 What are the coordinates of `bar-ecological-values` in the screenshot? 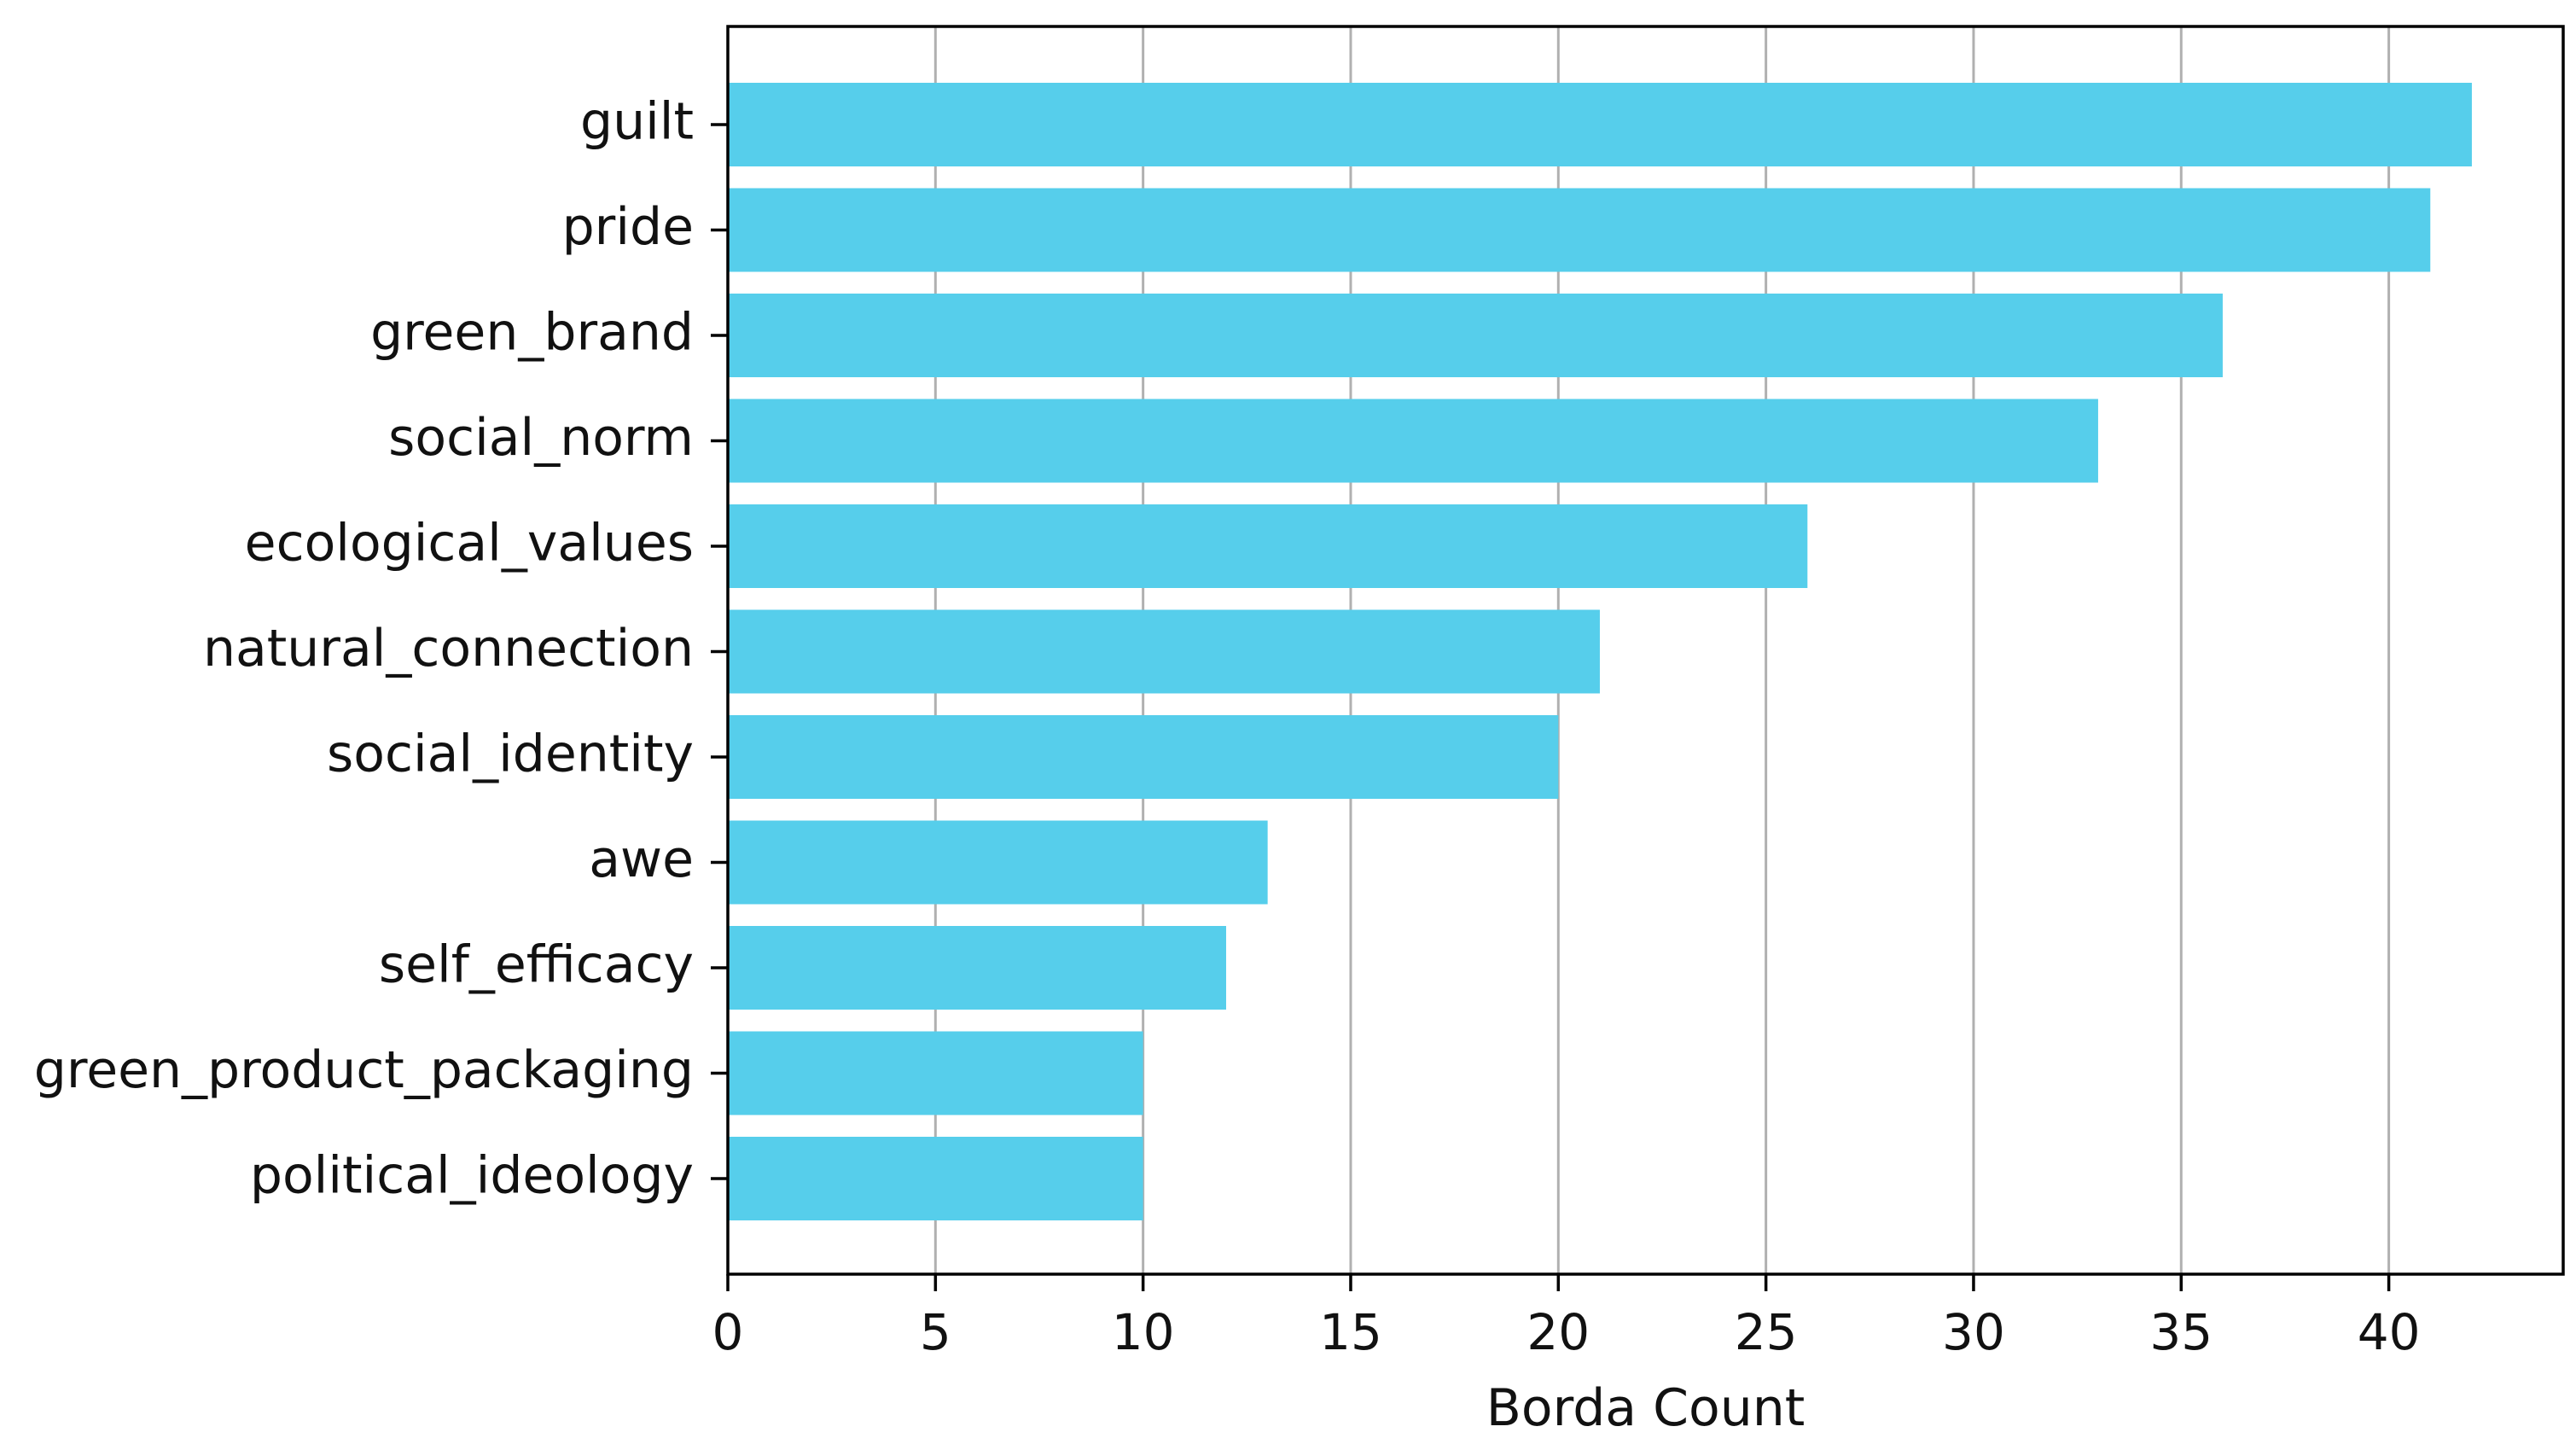 It's located at (1268, 546).